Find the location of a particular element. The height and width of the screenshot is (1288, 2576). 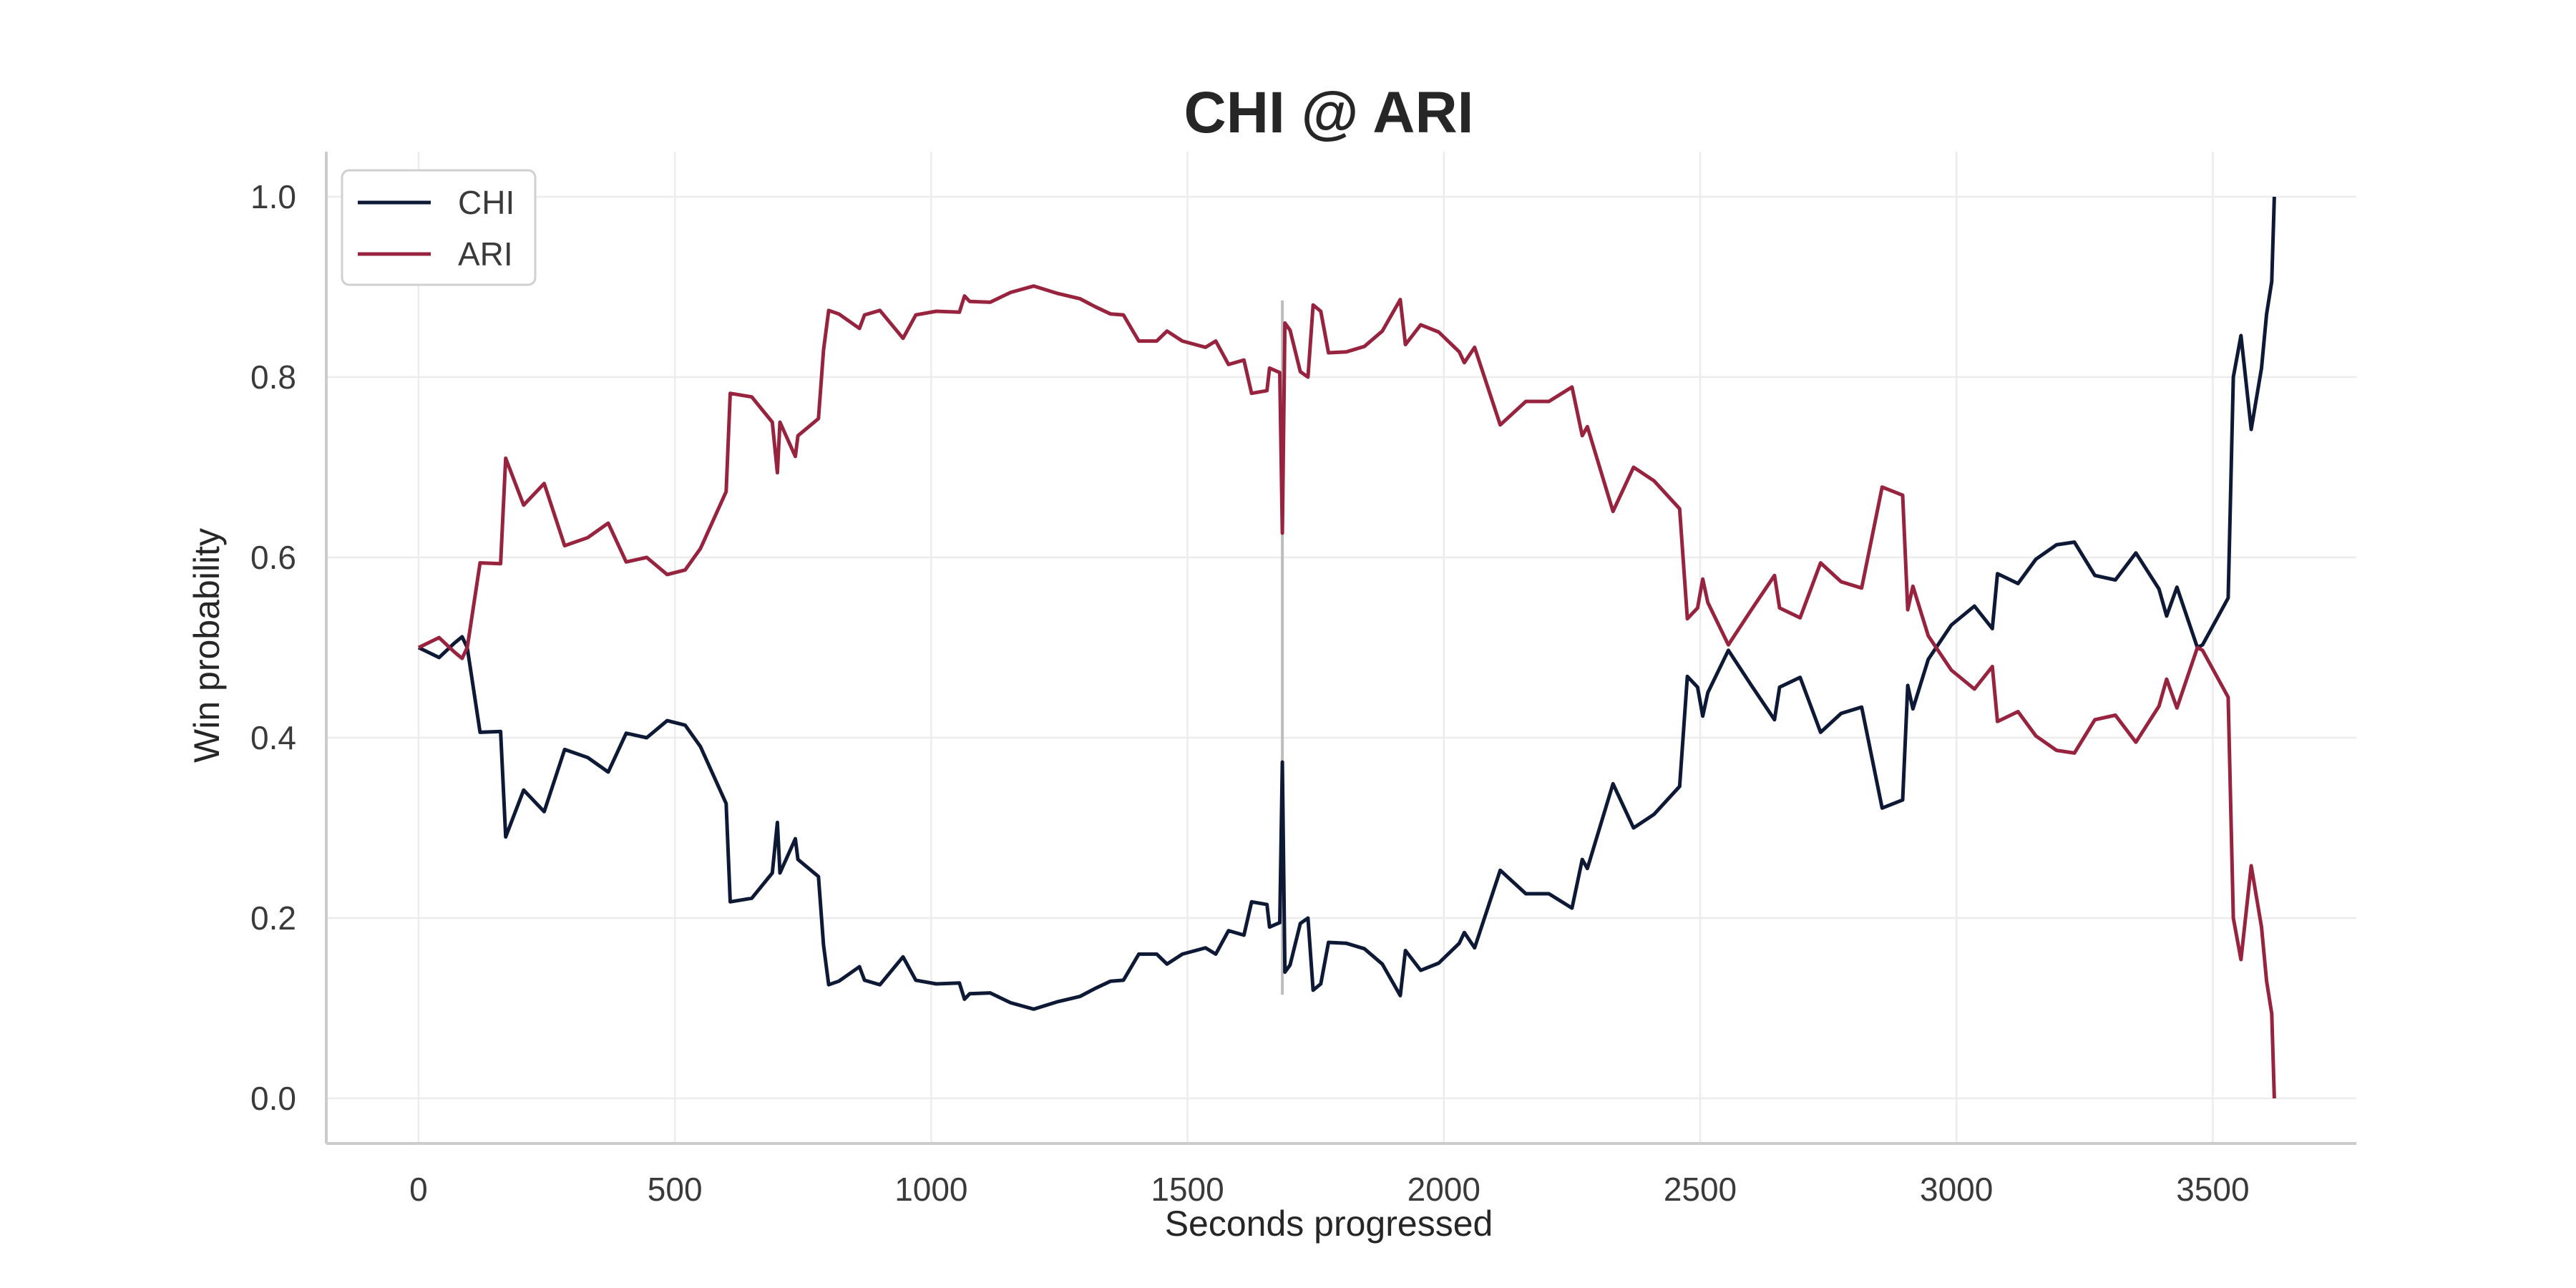

legend-label-ari: ARI is located at coordinates (485, 254).